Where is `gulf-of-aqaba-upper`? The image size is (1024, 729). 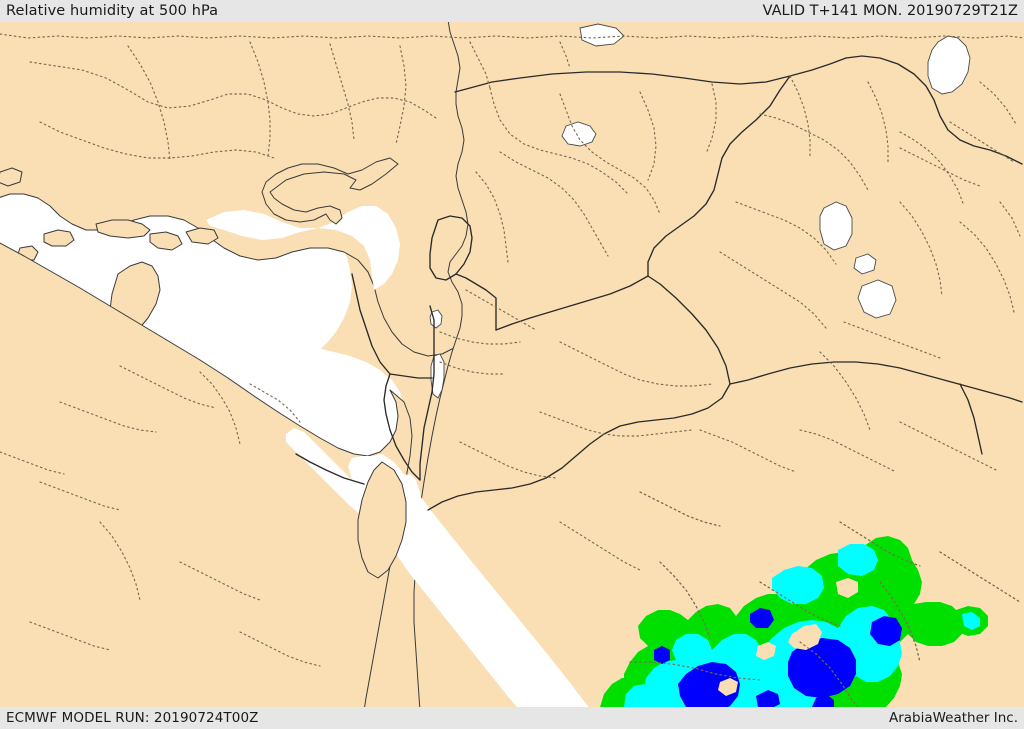
gulf-of-aqaba-upper is located at coordinates (409, 498).